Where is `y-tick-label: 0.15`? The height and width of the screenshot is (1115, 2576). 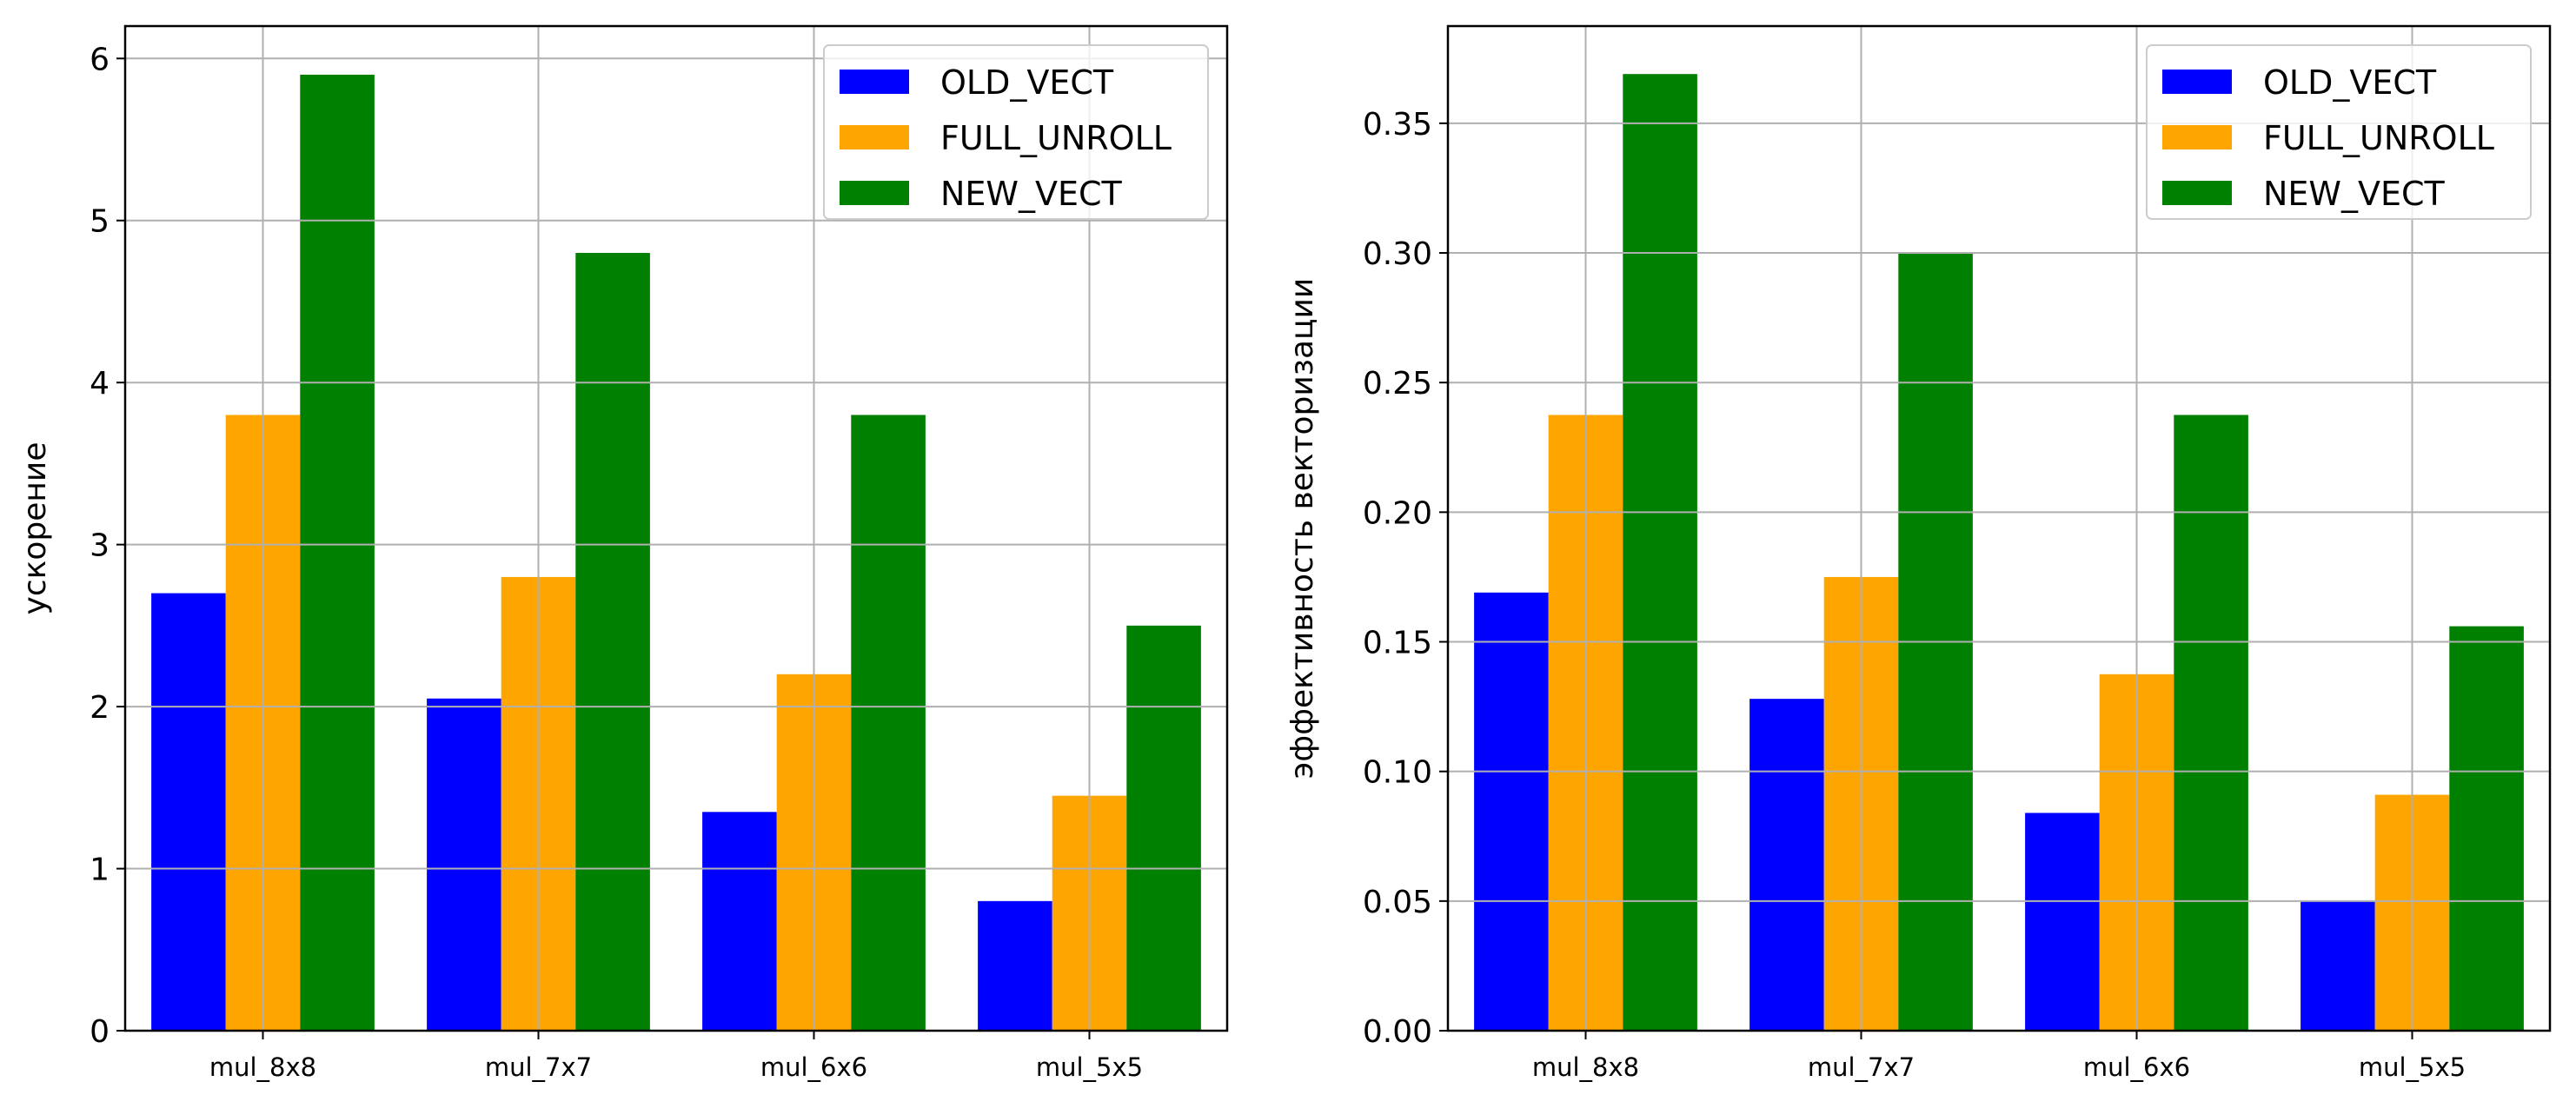 y-tick-label: 0.15 is located at coordinates (1397, 643).